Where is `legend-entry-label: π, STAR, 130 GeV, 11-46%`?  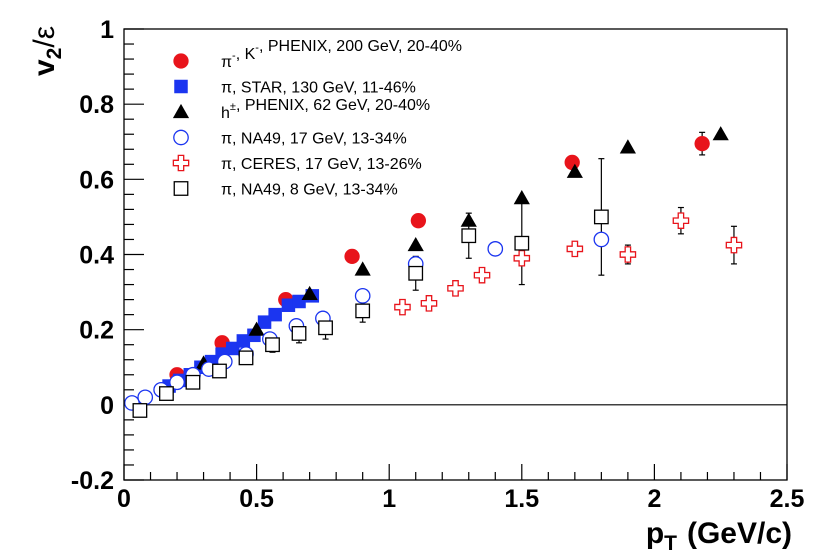
legend-entry-label: π, STAR, 130 GeV, 11-46% is located at coordinates (318, 88).